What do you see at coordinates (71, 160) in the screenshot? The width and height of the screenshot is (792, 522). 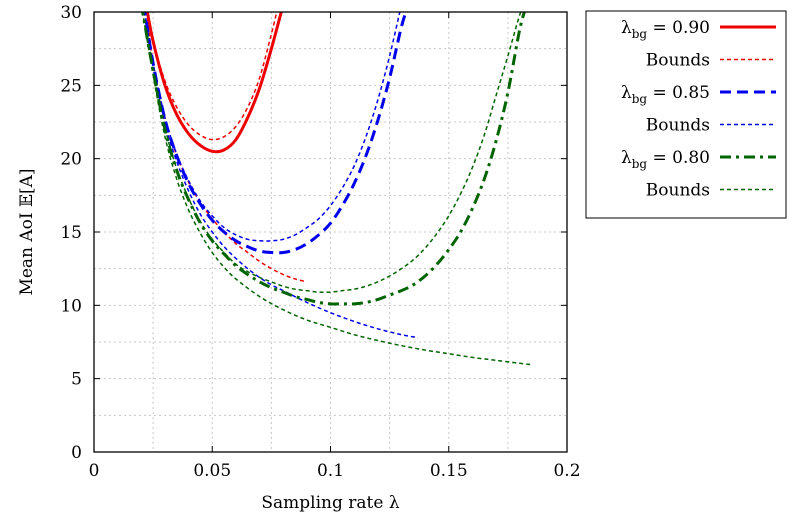 I see `y-tick-label: 20` at bounding box center [71, 160].